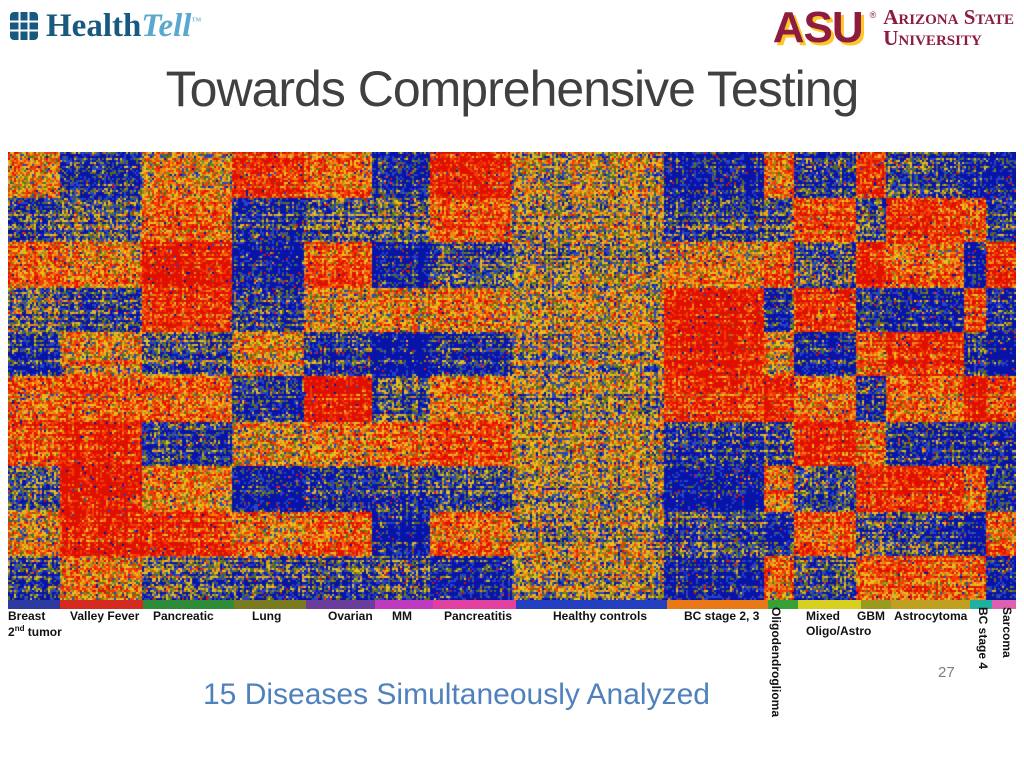 The height and width of the screenshot is (768, 1024). I want to click on disease-strip-breast-2nd-tumor, so click(34, 604).